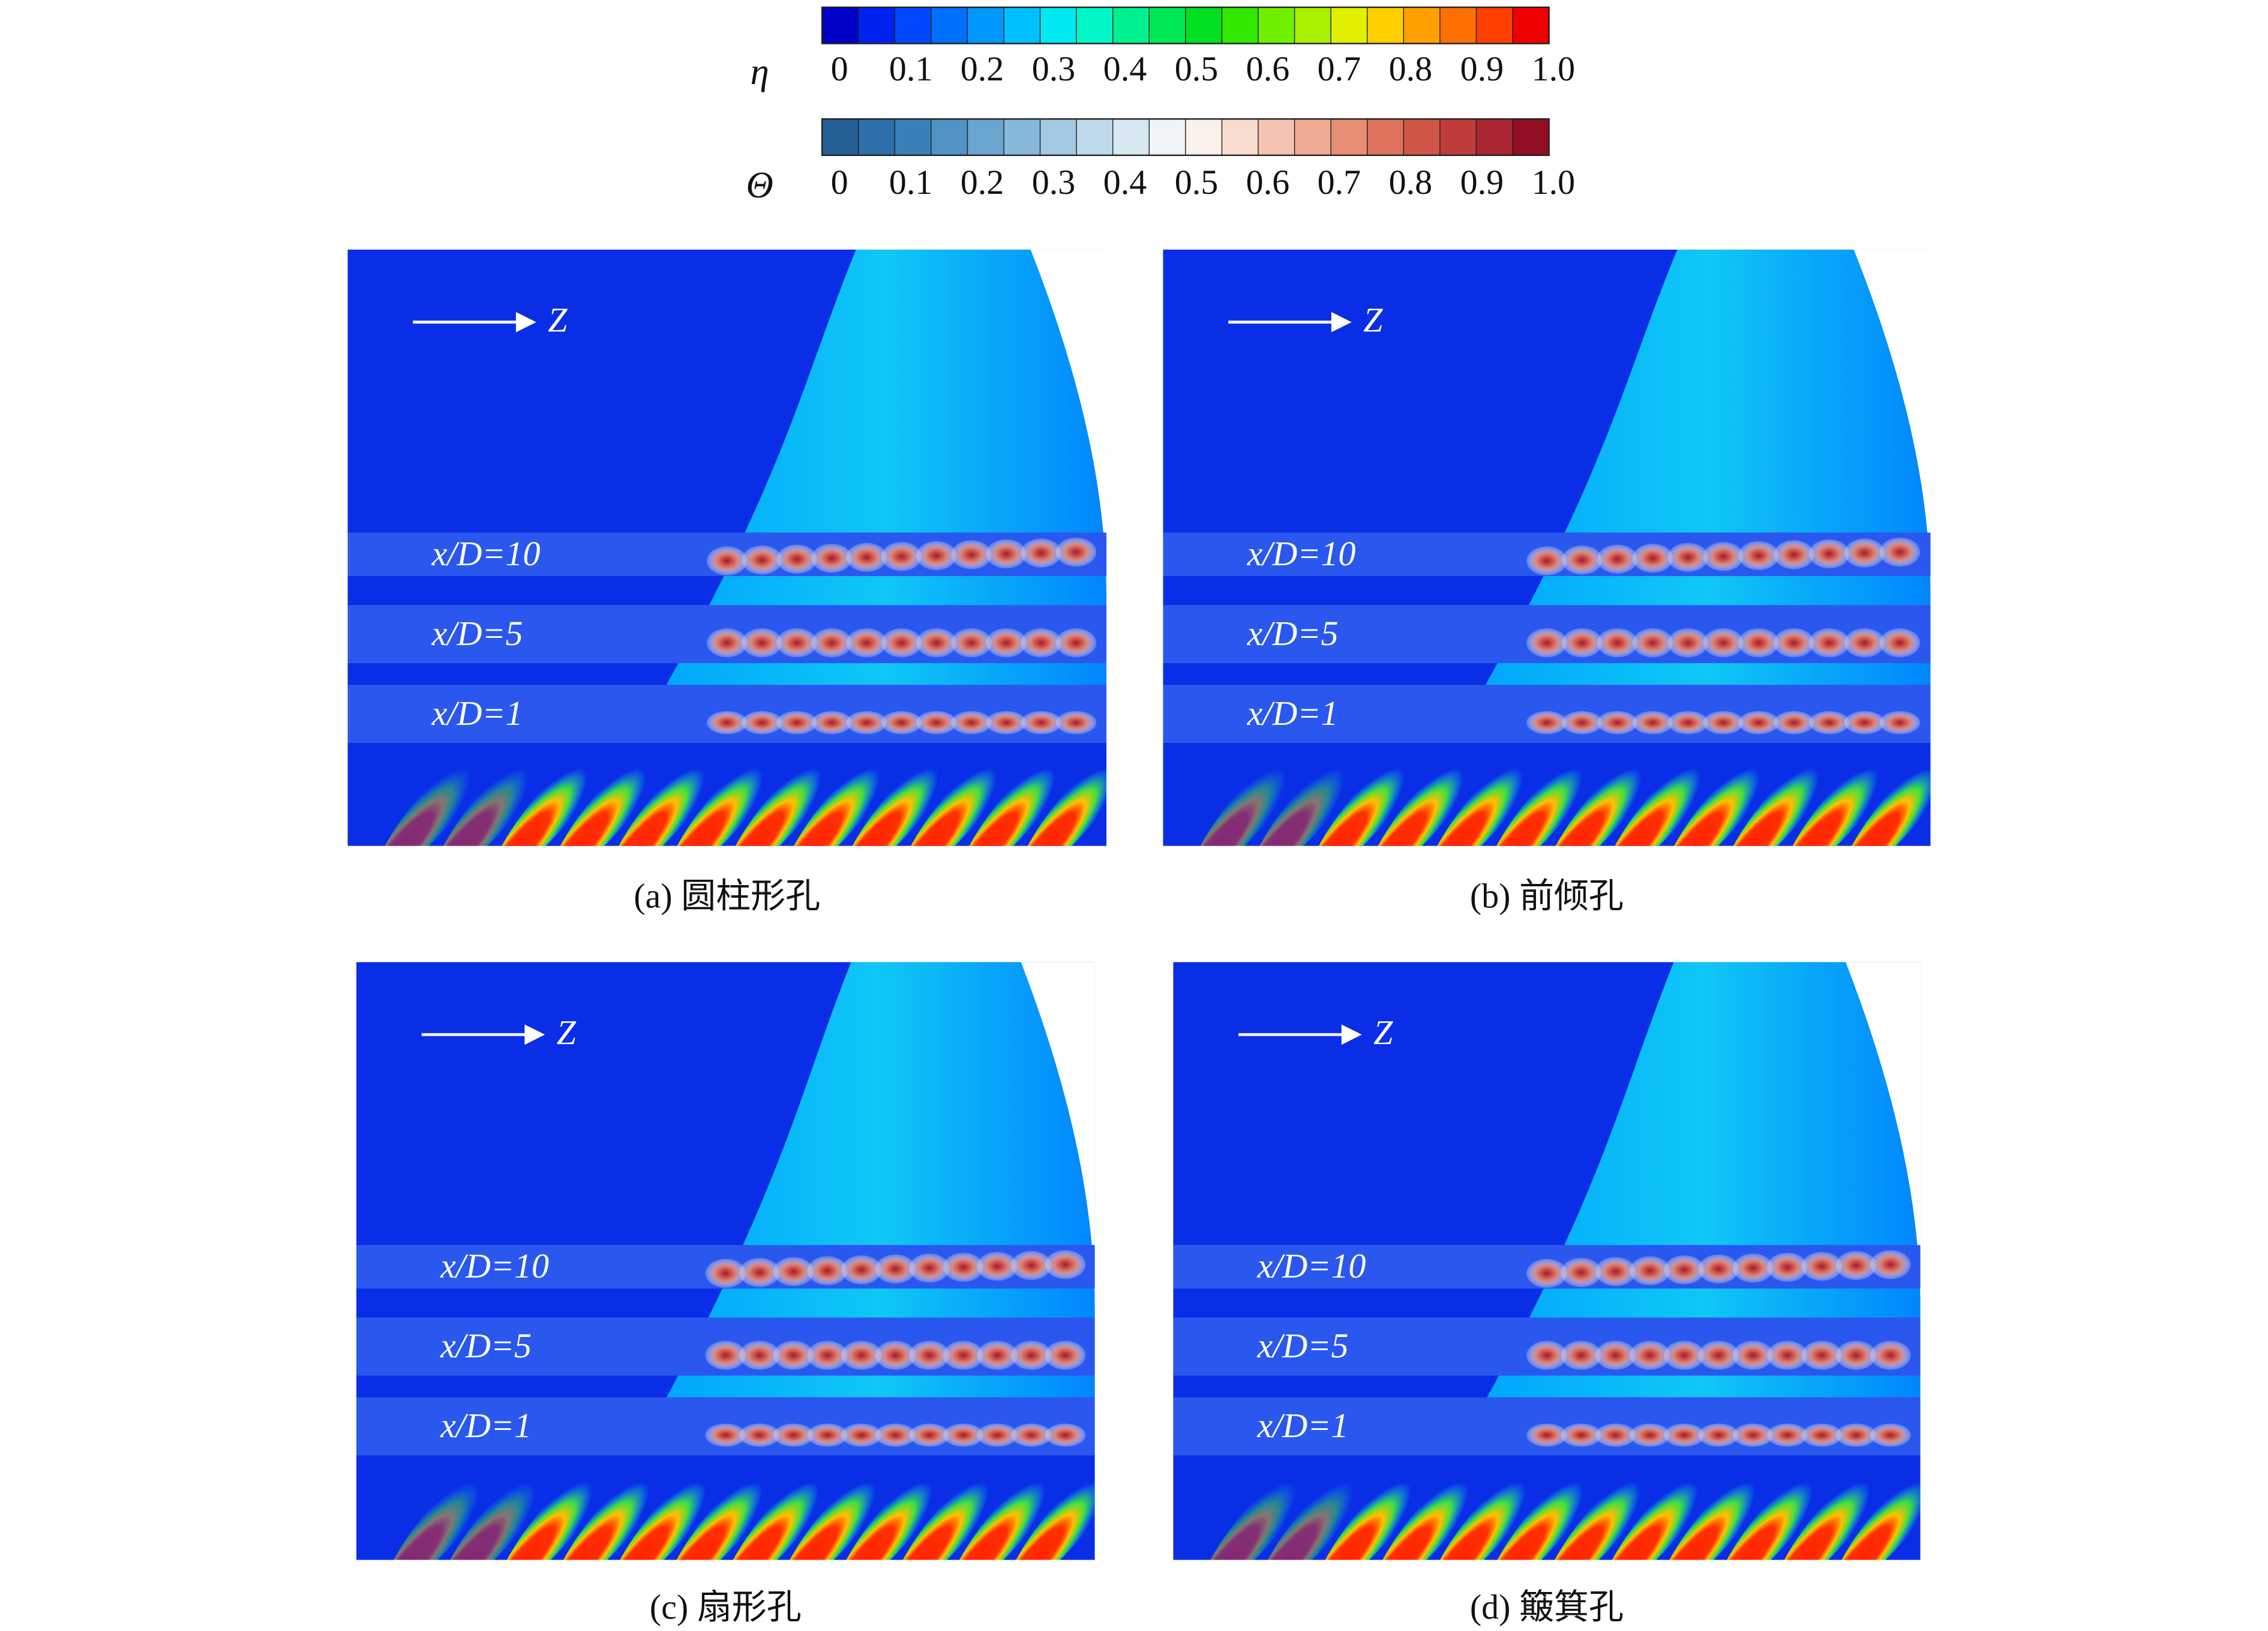  Describe the element at coordinates (1303, 1345) in the screenshot. I see `section-label: x/D=5` at that location.